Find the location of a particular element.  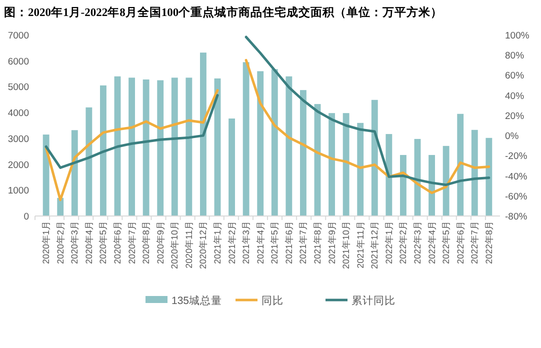

x-tick-label: 2021年4月 is located at coordinates (260, 242).